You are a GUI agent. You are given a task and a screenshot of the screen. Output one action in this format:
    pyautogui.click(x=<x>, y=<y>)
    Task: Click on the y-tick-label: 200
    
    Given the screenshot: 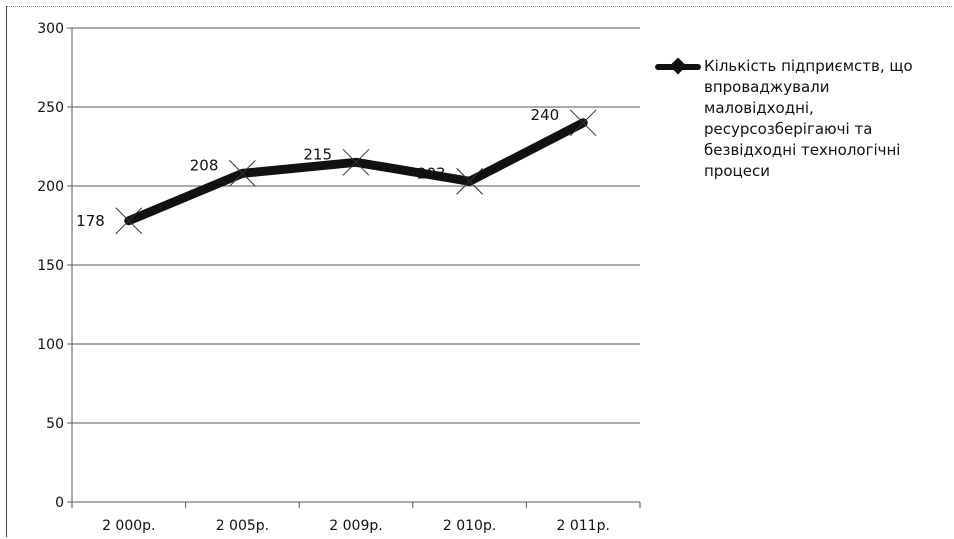 What is the action you would take?
    pyautogui.click(x=50, y=187)
    